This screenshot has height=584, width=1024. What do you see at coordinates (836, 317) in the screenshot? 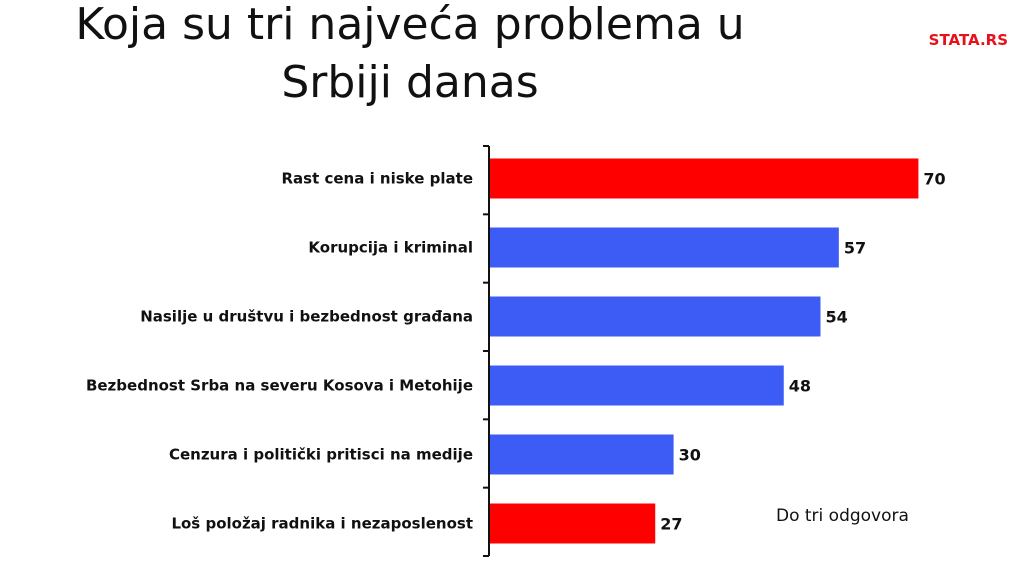
I see `data-label: 54` at bounding box center [836, 317].